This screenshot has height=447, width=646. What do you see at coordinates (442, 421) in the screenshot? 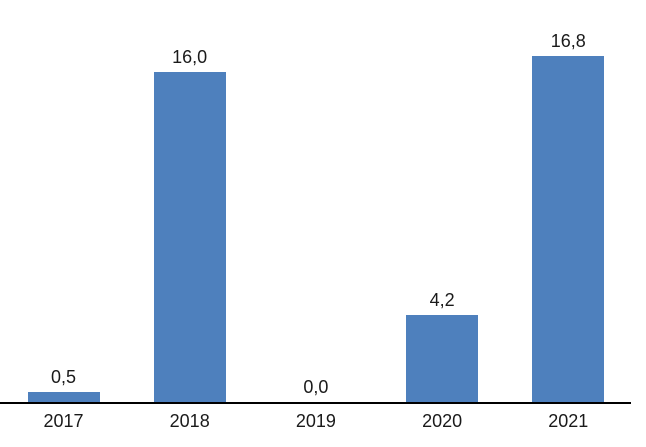
I see `x-axis-label-2020: 2020` at bounding box center [442, 421].